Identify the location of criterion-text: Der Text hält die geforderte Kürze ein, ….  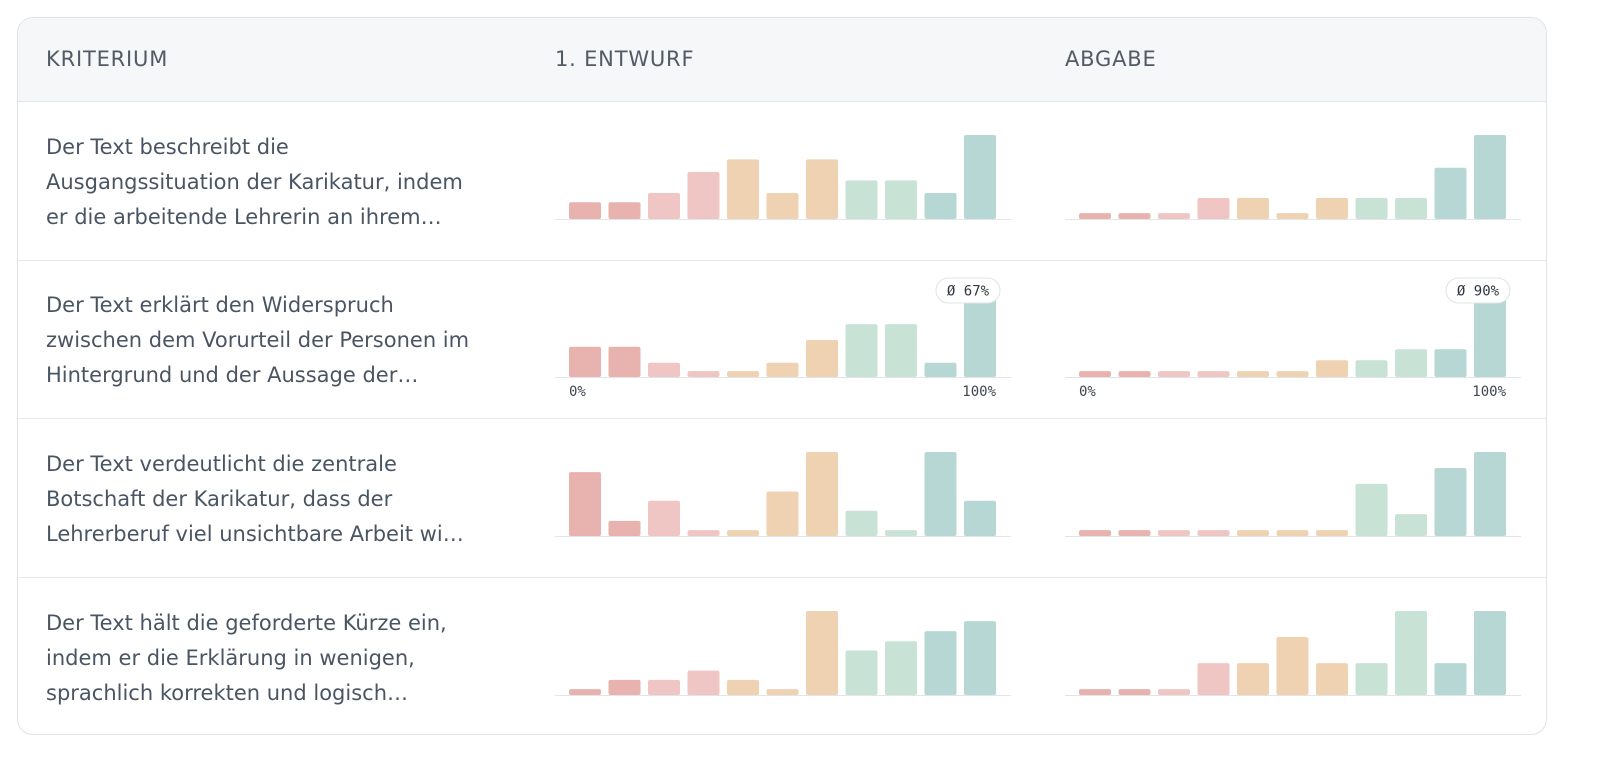
(281, 658).